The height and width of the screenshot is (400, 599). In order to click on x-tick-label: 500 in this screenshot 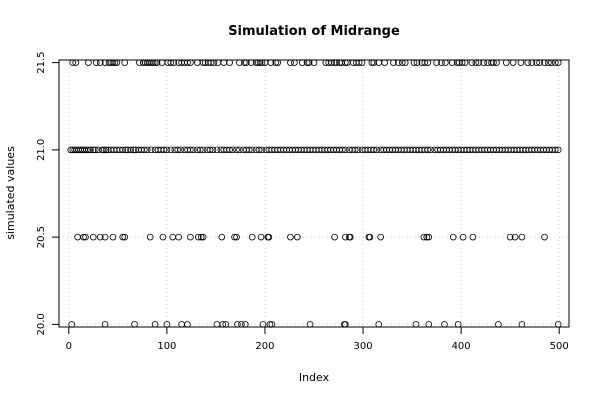, I will do `click(559, 346)`.